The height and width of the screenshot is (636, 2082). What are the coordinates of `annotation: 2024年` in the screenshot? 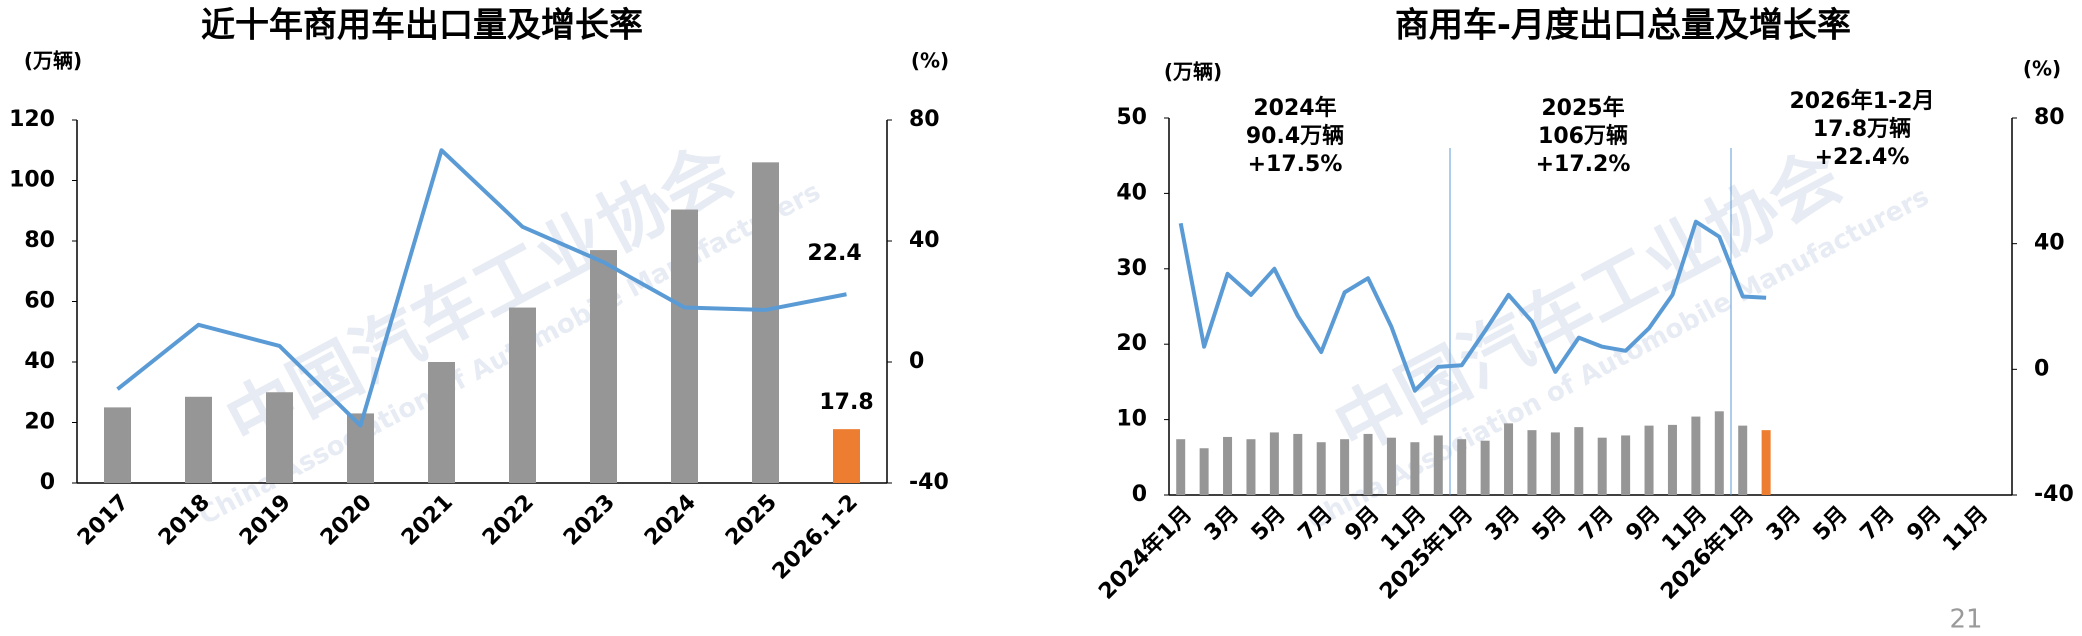 It's located at (1294, 108).